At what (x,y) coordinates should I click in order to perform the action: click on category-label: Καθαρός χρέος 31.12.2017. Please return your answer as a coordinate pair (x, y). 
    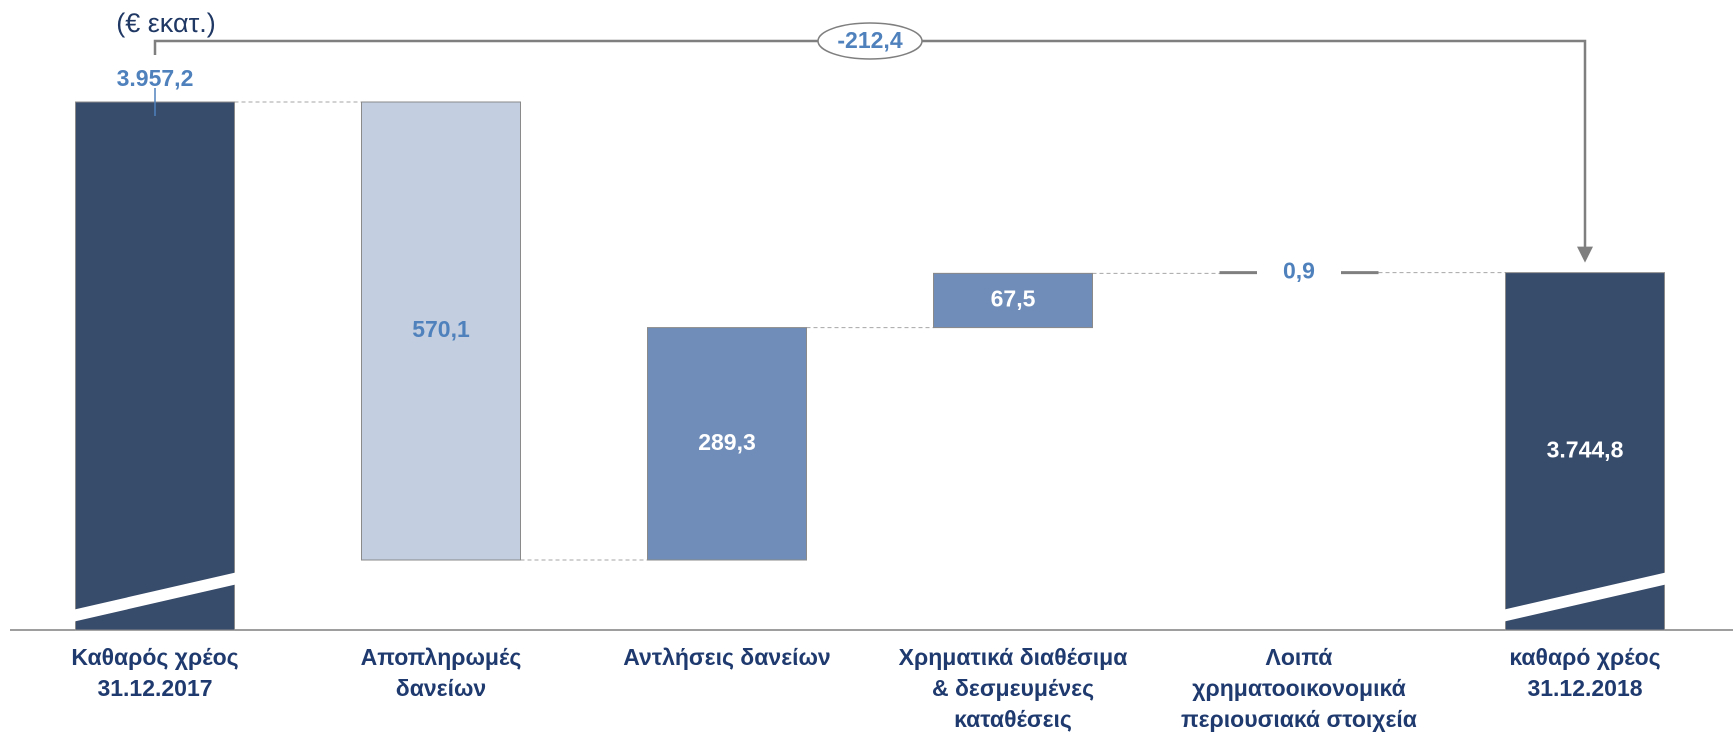
    Looking at the image, I should click on (155, 672).